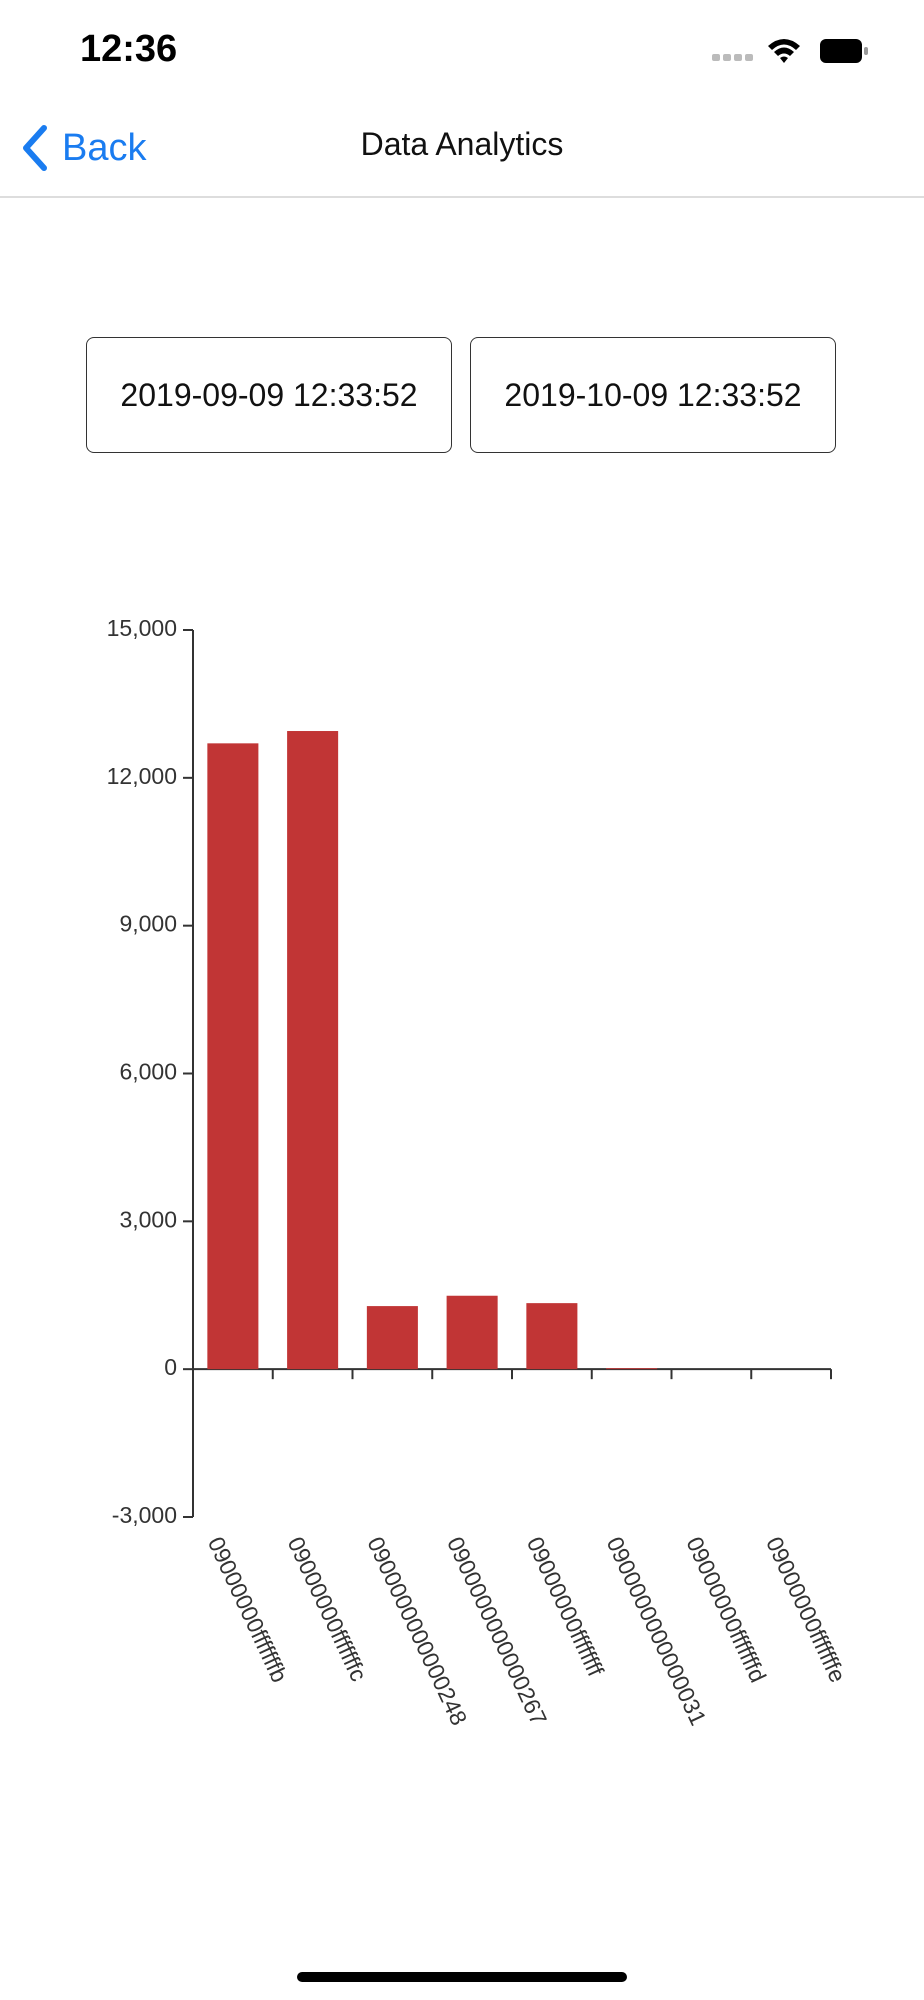  I want to click on nav-divider, so click(462, 197).